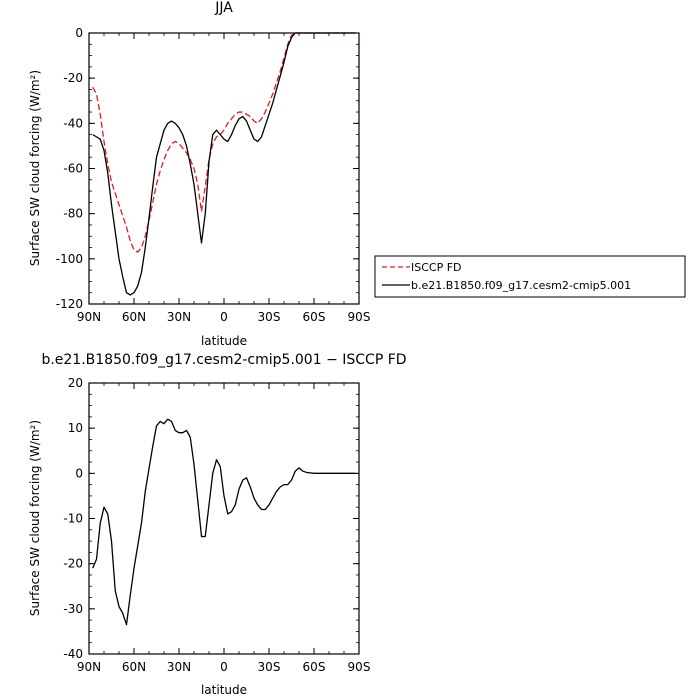 This screenshot has width=700, height=700. What do you see at coordinates (35, 518) in the screenshot?
I see `bottom-y-axis-label: Surface SW cloud forcing (W/m²)` at bounding box center [35, 518].